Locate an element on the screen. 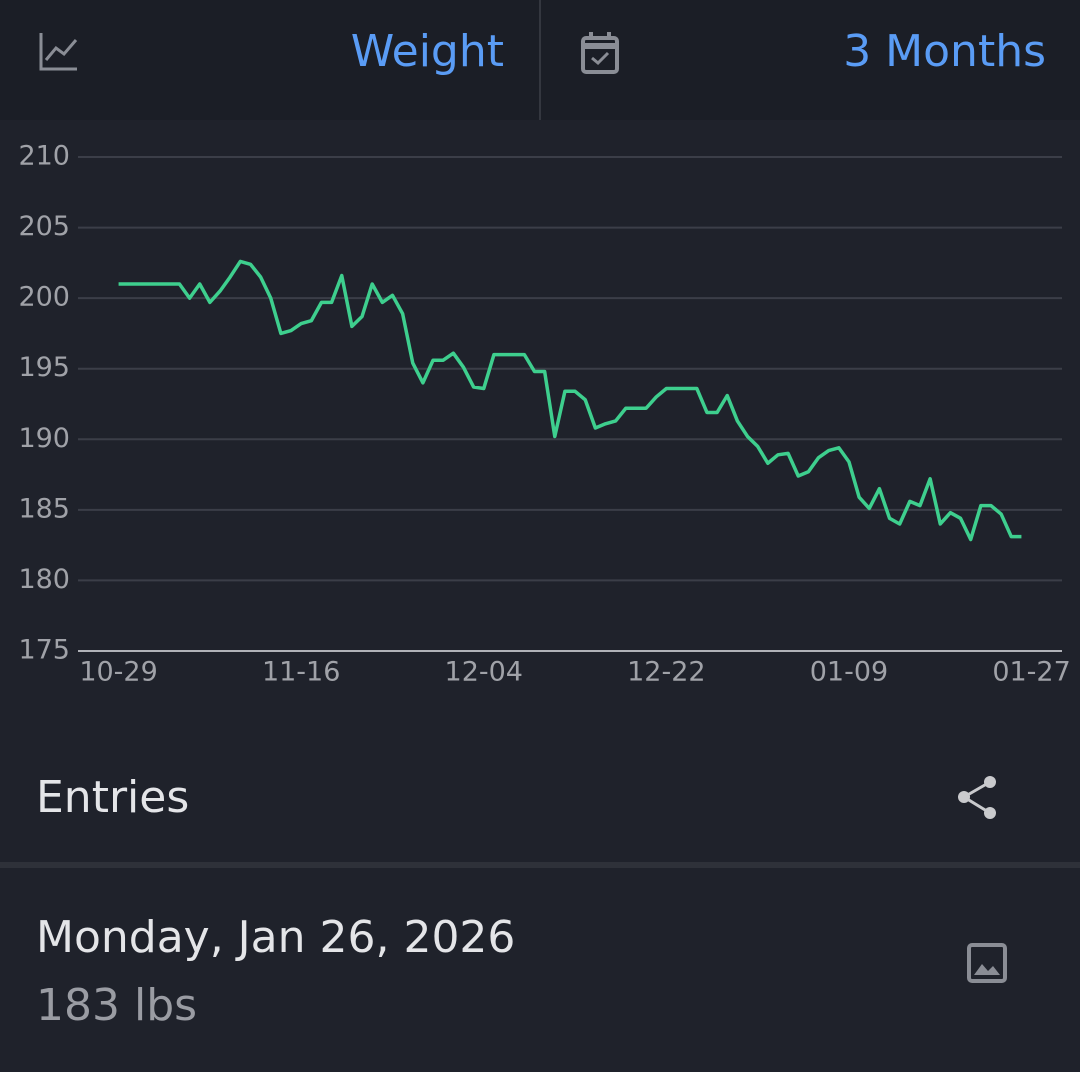 This screenshot has width=1080, height=1072. x-tick-label: 01-09 is located at coordinates (849, 672).